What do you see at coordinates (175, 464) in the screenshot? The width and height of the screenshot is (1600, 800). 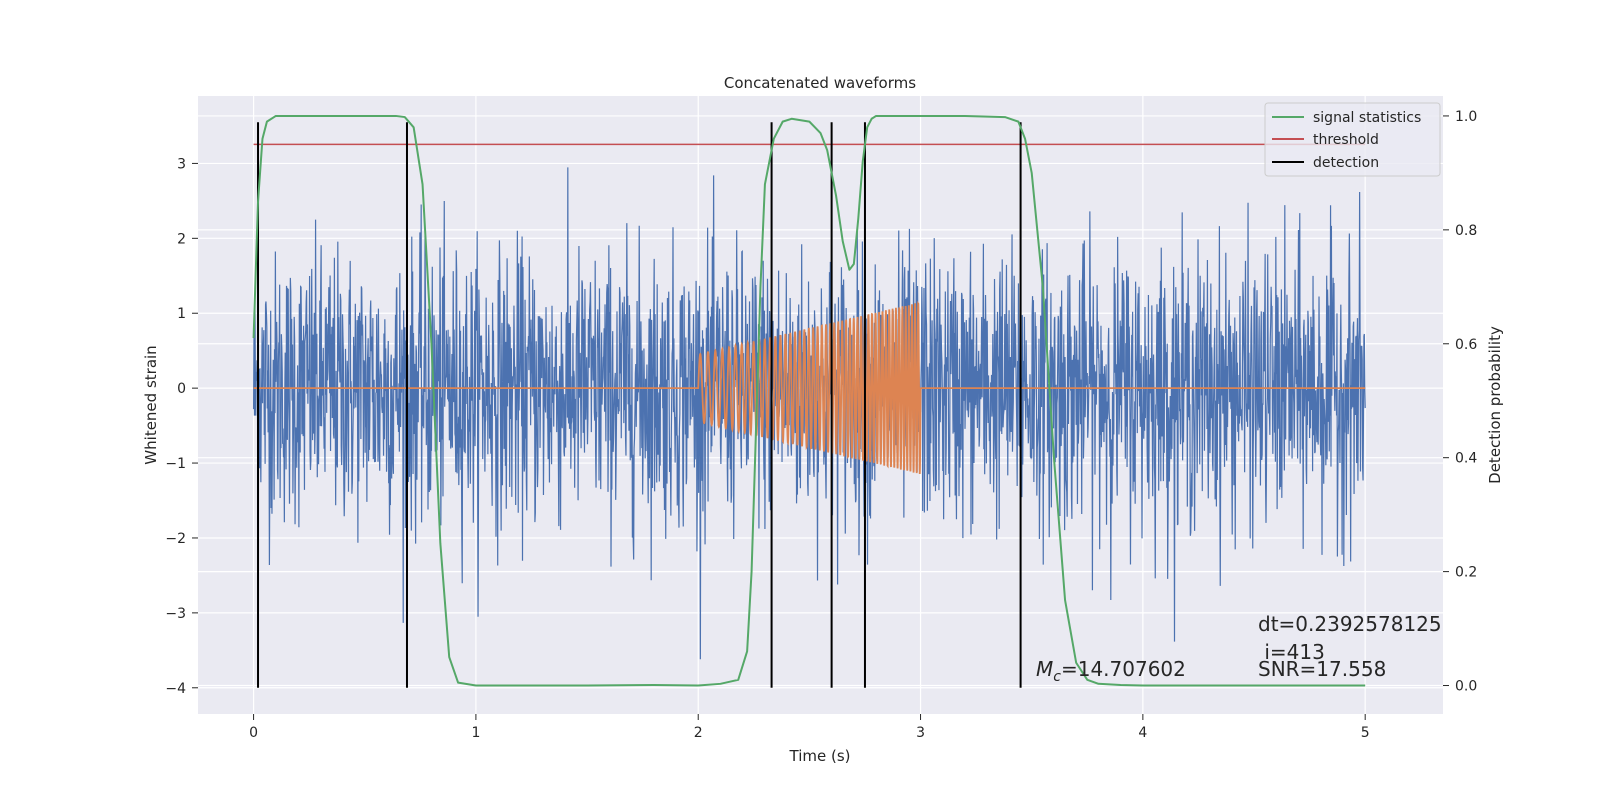 I see `y-tick-label: −1` at bounding box center [175, 464].